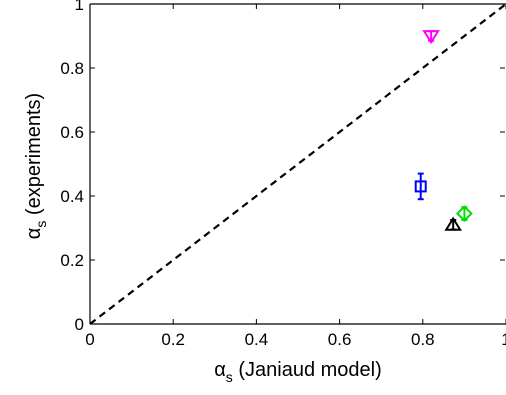 The image size is (506, 395). What do you see at coordinates (89, 339) in the screenshot?
I see `x-tick-label: 0` at bounding box center [89, 339].